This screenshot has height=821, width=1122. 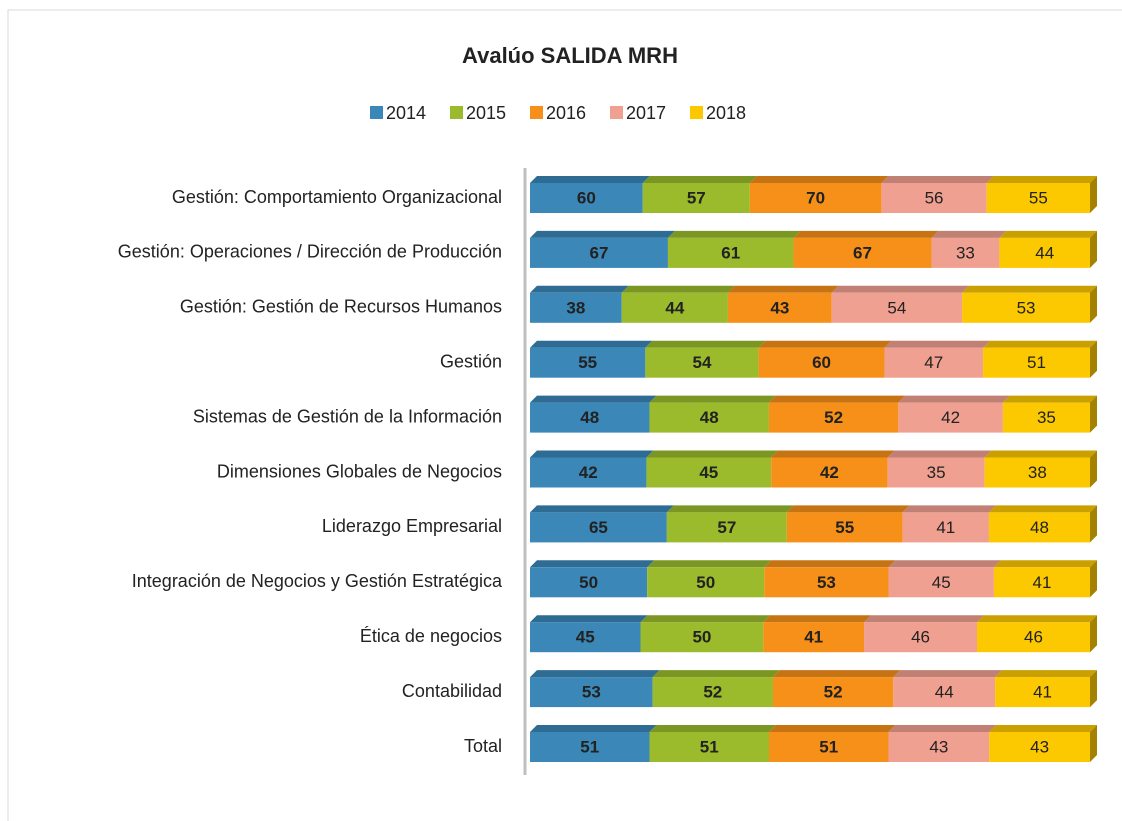 I want to click on legend-label: 2014, so click(x=406, y=113).